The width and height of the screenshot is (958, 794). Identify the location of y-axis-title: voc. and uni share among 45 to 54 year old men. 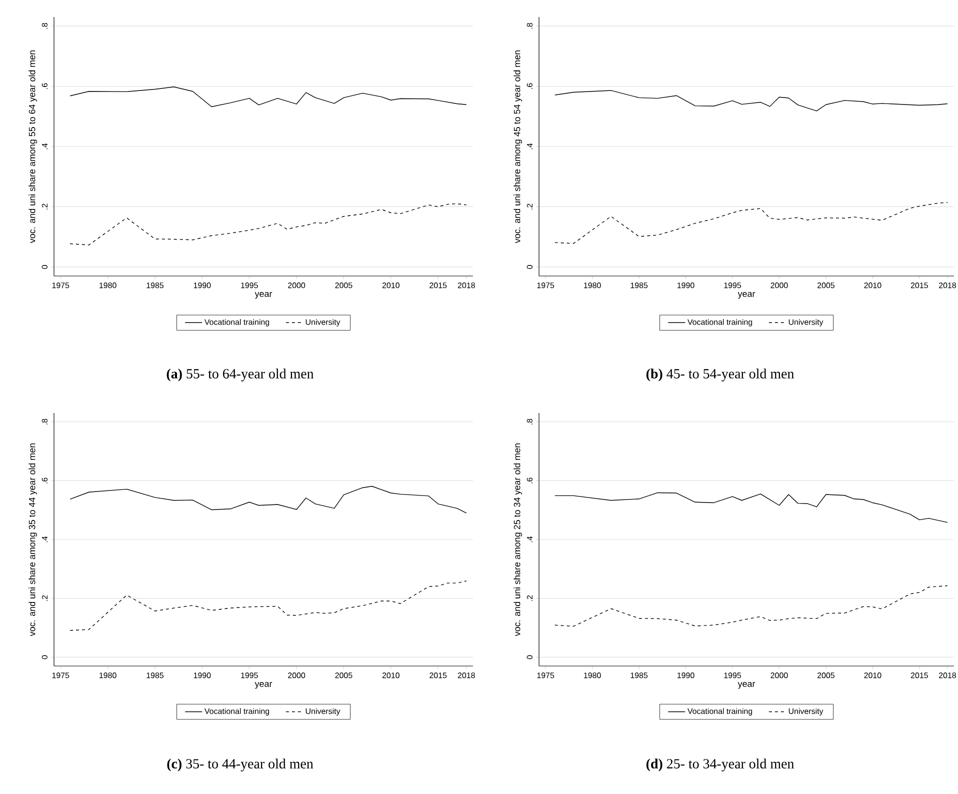
(518, 147).